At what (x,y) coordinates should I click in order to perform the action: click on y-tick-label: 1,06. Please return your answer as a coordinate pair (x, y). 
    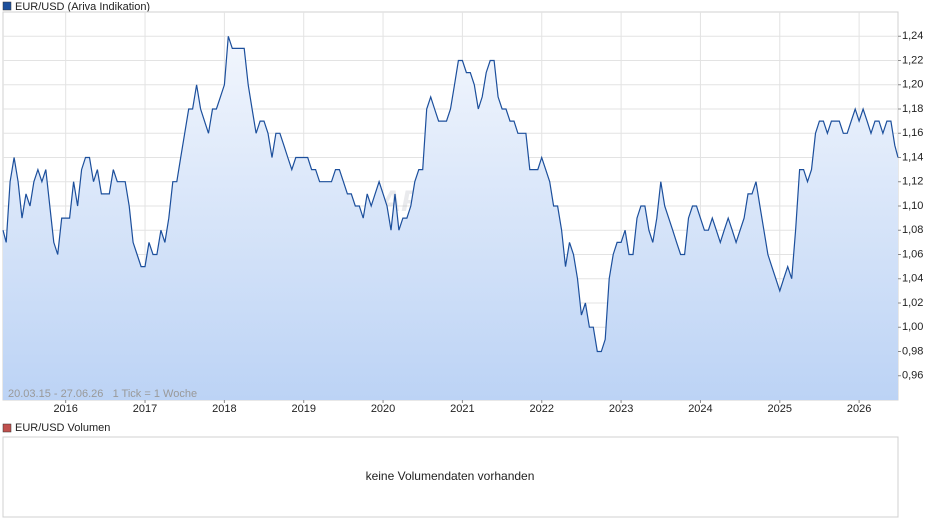
    Looking at the image, I should click on (912, 254).